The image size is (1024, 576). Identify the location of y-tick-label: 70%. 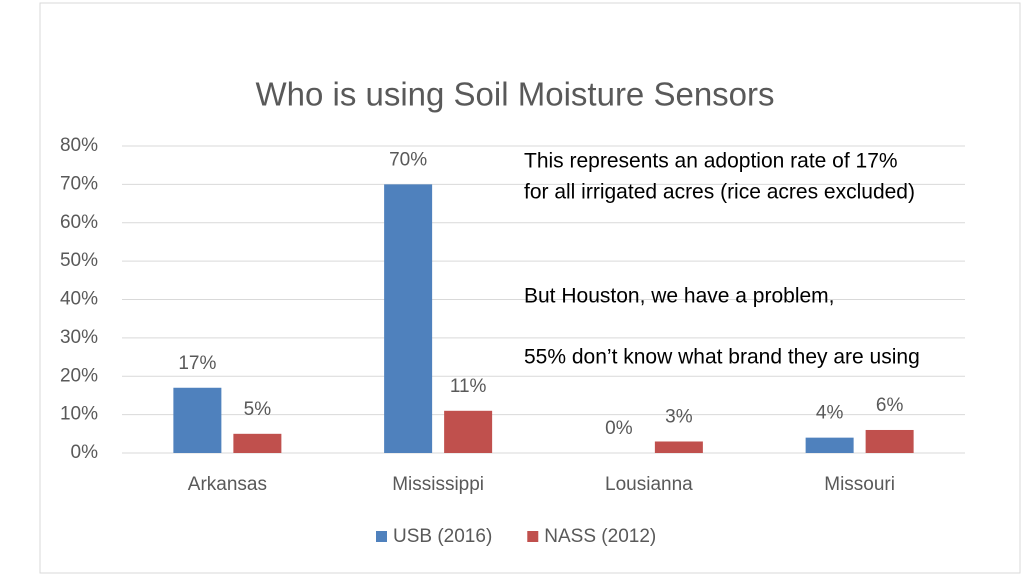
(79, 183).